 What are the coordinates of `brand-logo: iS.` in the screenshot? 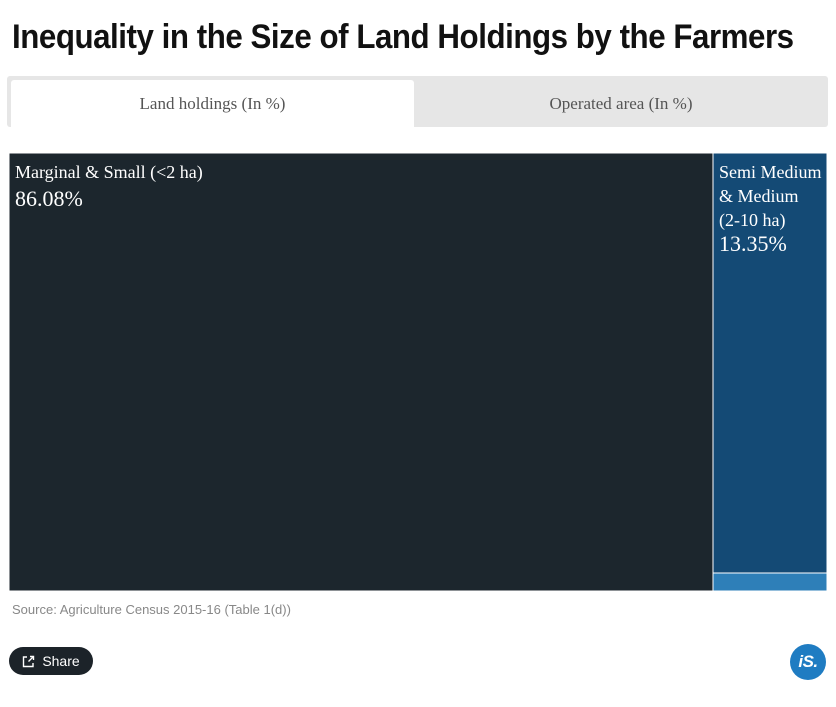 It's located at (808, 662).